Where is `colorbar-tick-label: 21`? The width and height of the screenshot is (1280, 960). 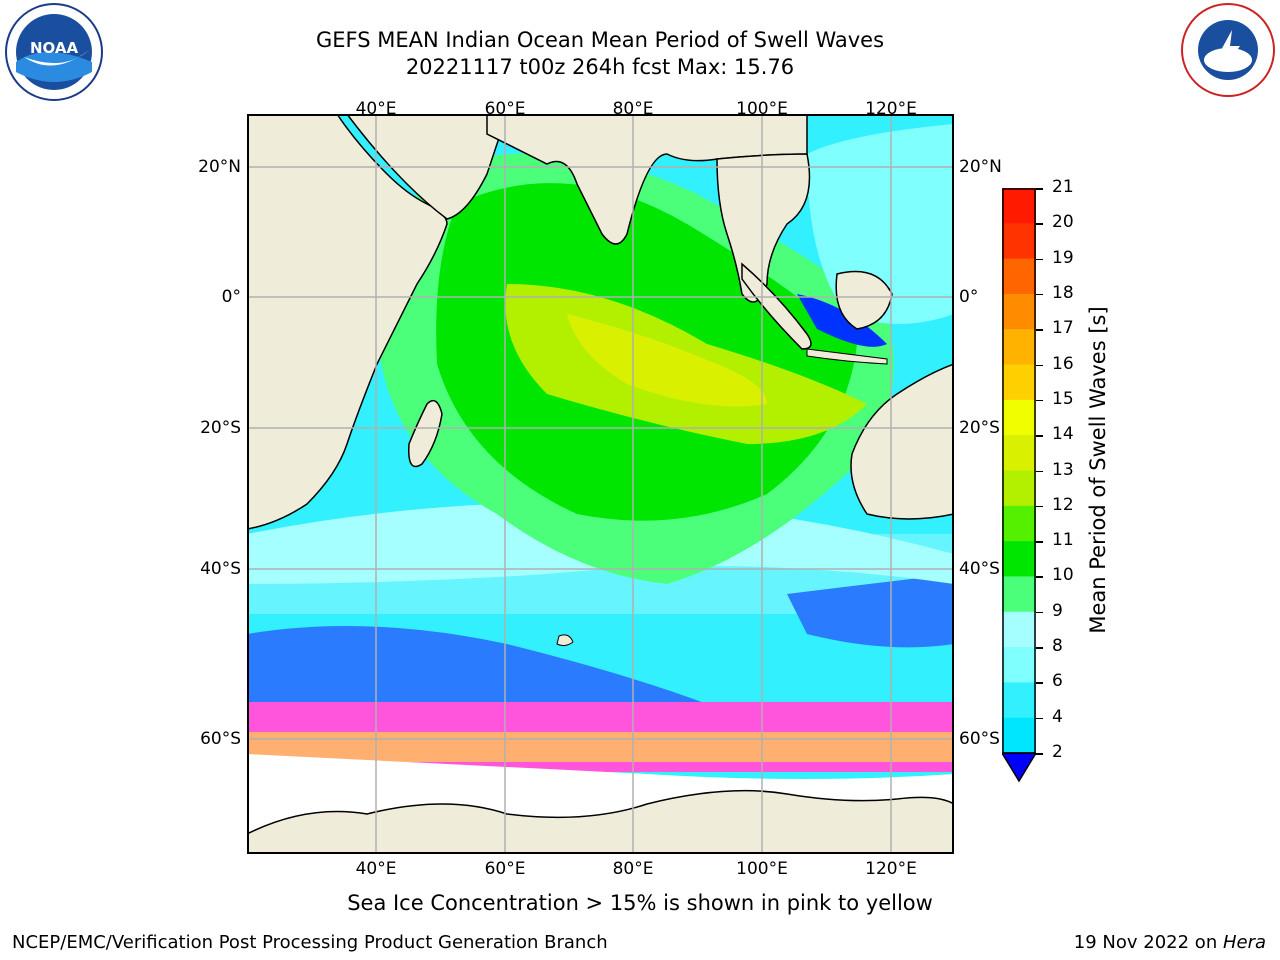 colorbar-tick-label: 21 is located at coordinates (1063, 187).